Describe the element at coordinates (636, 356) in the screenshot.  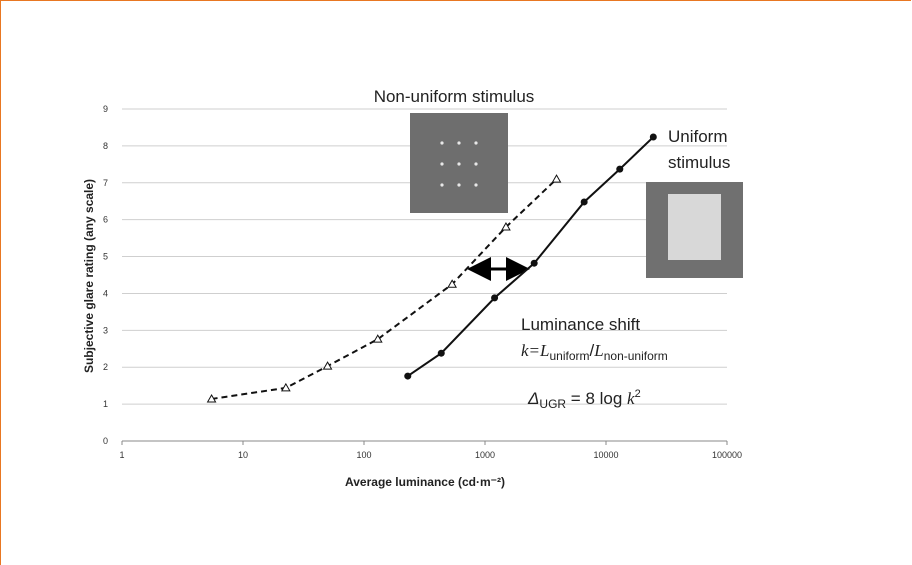
I see `formula-part: non-uniform` at that location.